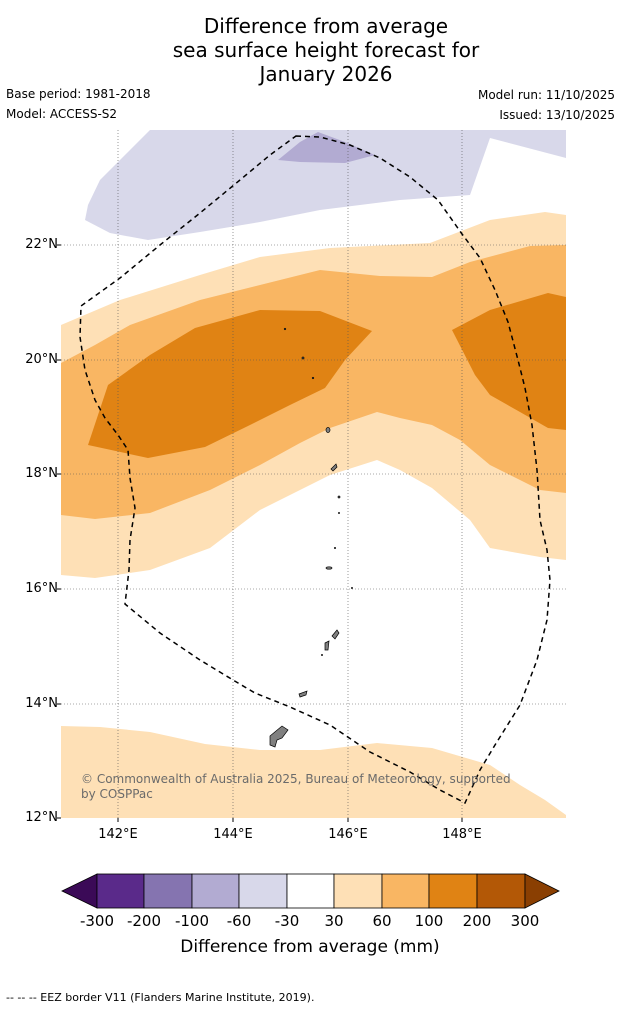 The width and height of the screenshot is (621, 1011). Describe the element at coordinates (382, 921) in the screenshot. I see `colorbar-label: 60` at that location.